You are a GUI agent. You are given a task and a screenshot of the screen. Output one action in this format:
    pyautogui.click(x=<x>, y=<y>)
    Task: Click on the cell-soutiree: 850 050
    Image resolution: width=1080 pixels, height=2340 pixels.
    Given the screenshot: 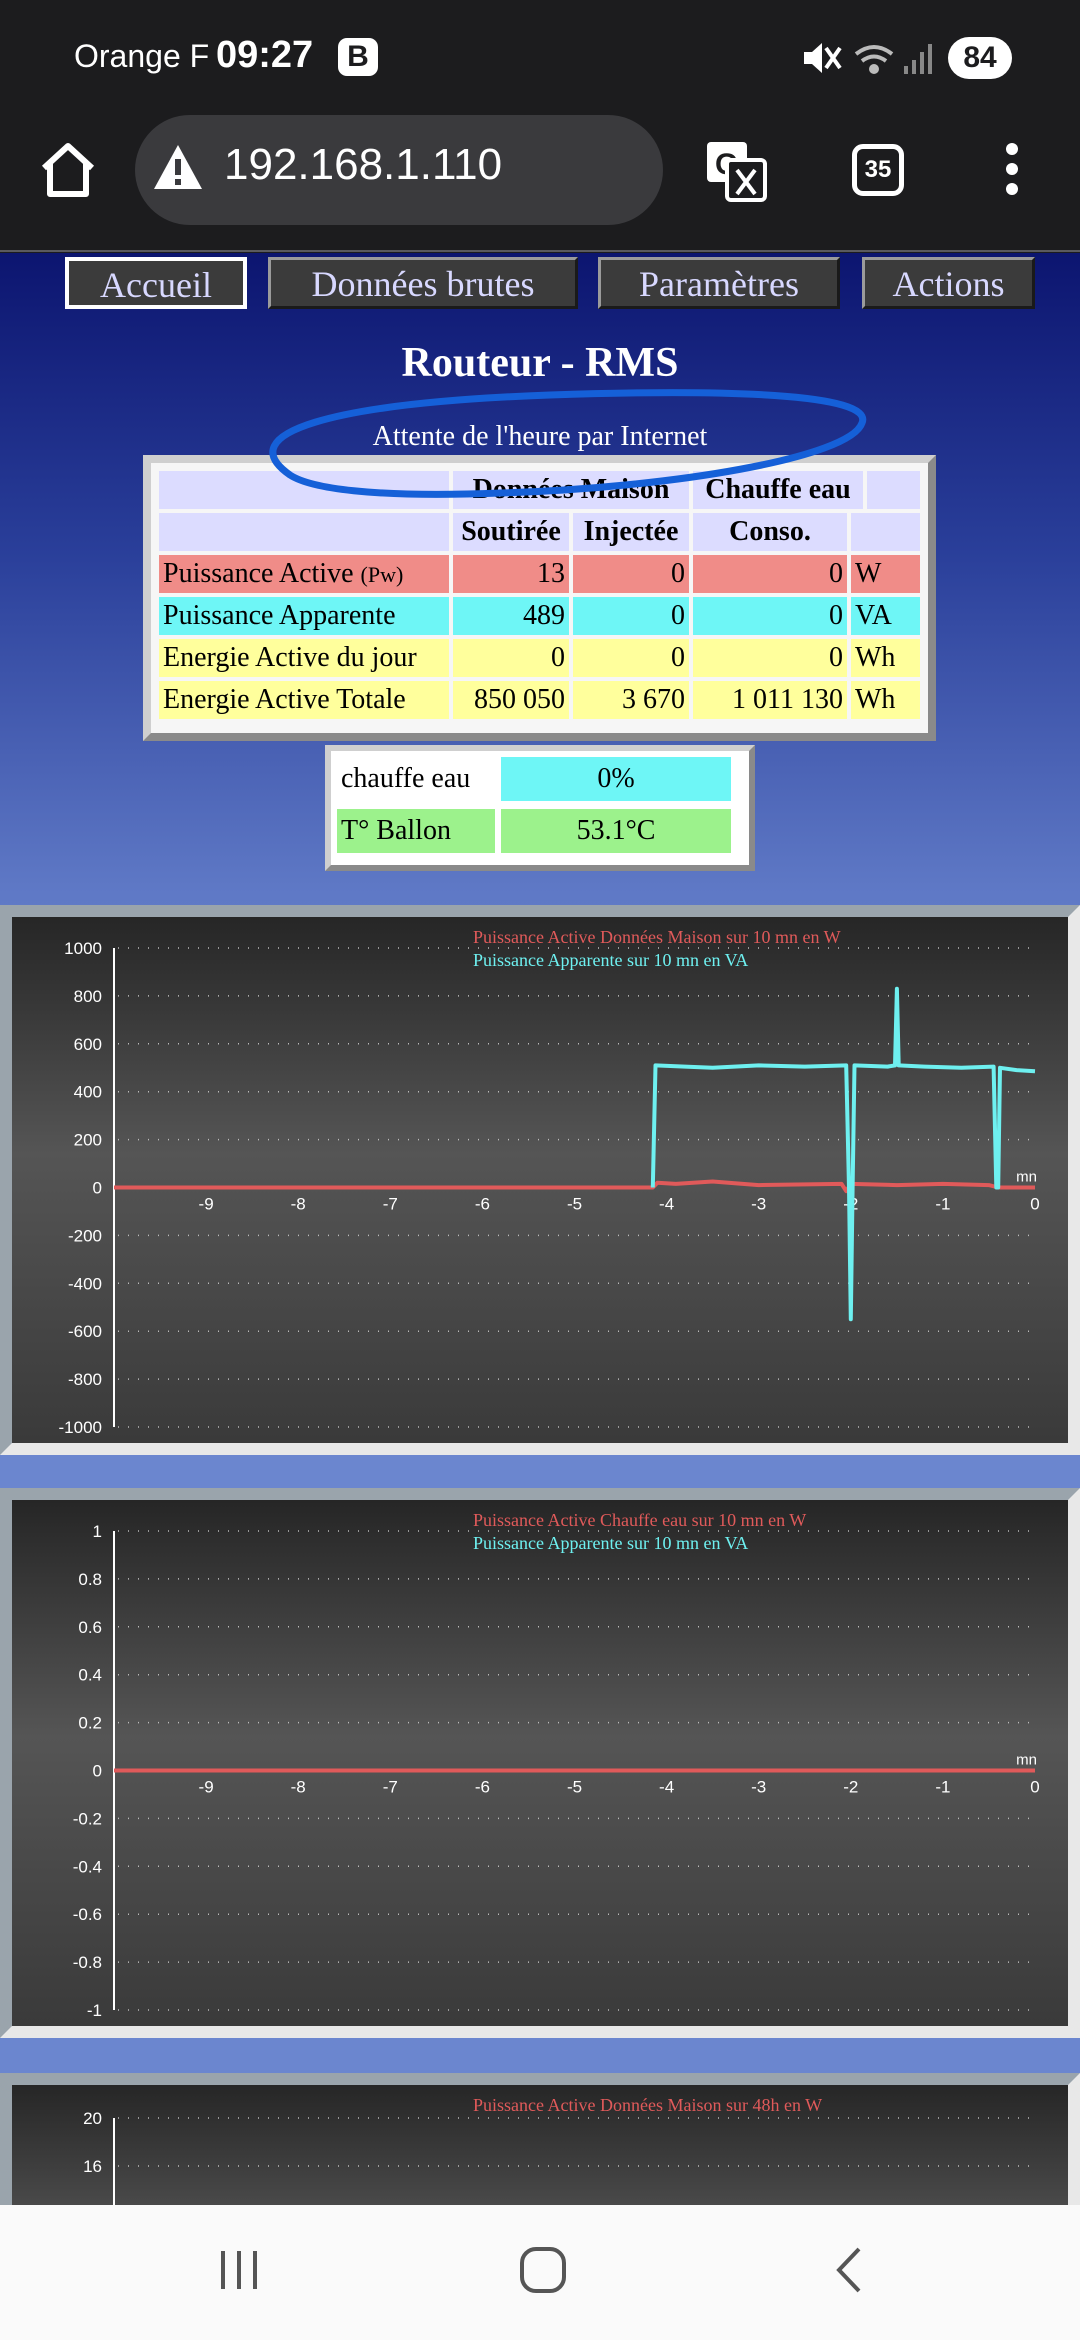 What is the action you would take?
    pyautogui.click(x=511, y=700)
    